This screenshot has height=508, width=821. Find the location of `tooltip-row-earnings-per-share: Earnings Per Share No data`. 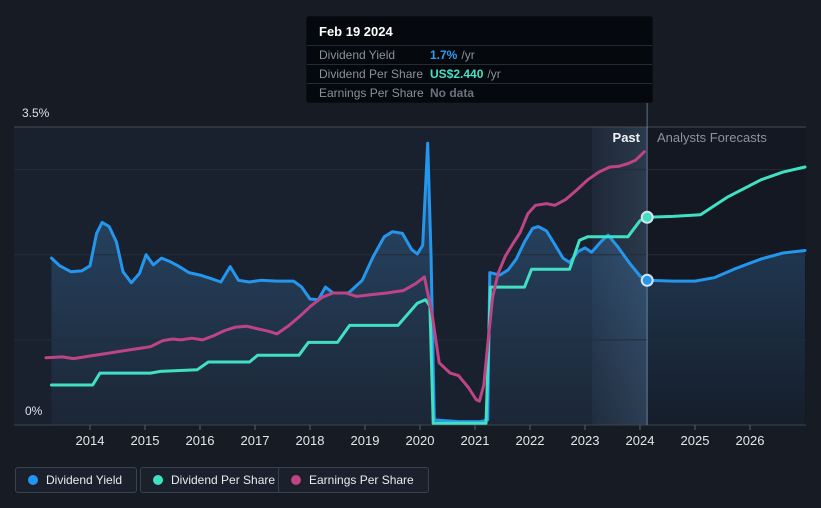

tooltip-row-earnings-per-share: Earnings Per Share No data is located at coordinates (479, 92).